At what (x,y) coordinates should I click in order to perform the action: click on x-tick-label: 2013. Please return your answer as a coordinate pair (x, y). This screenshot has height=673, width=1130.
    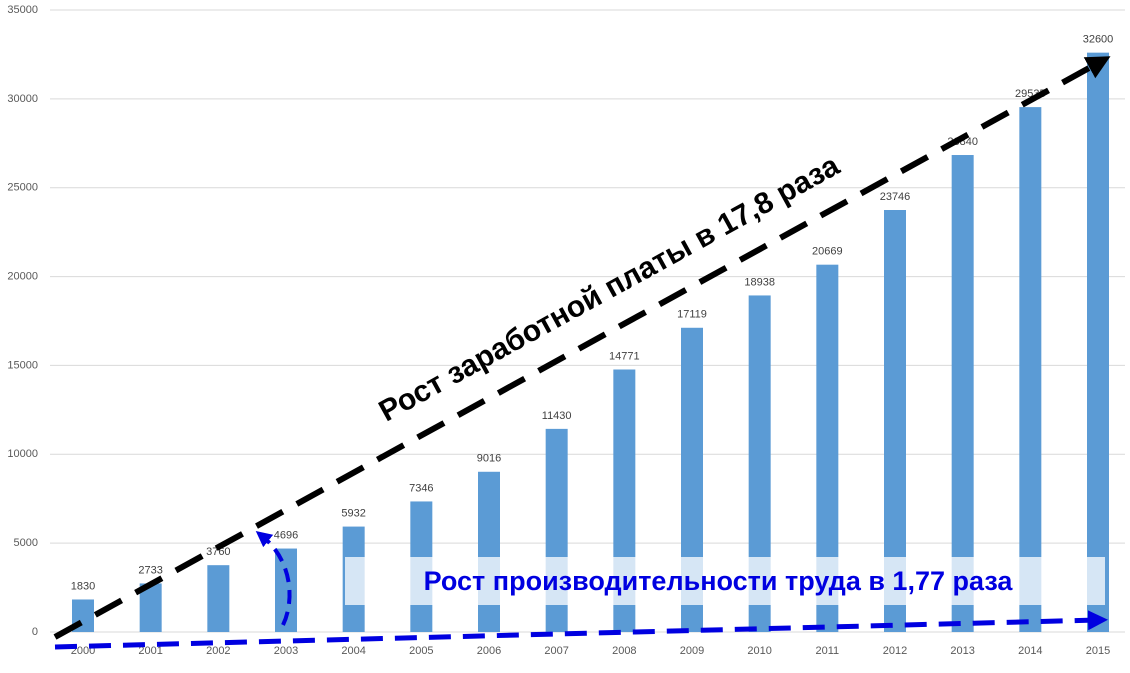
    Looking at the image, I should click on (962, 651).